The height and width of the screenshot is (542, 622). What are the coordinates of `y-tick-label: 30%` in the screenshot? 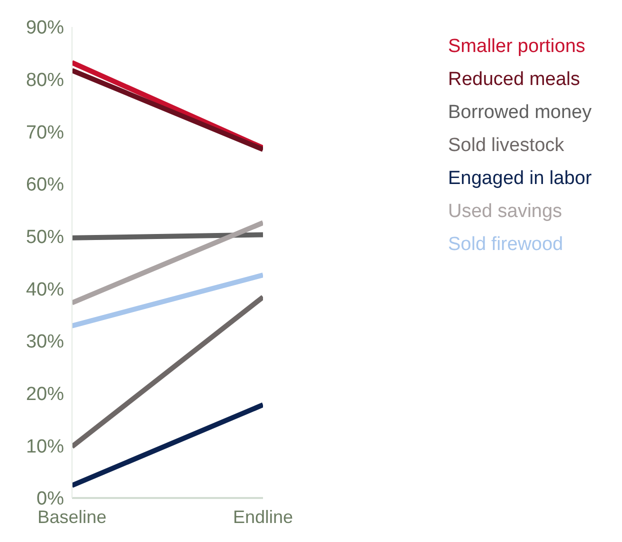 It's located at (45, 342).